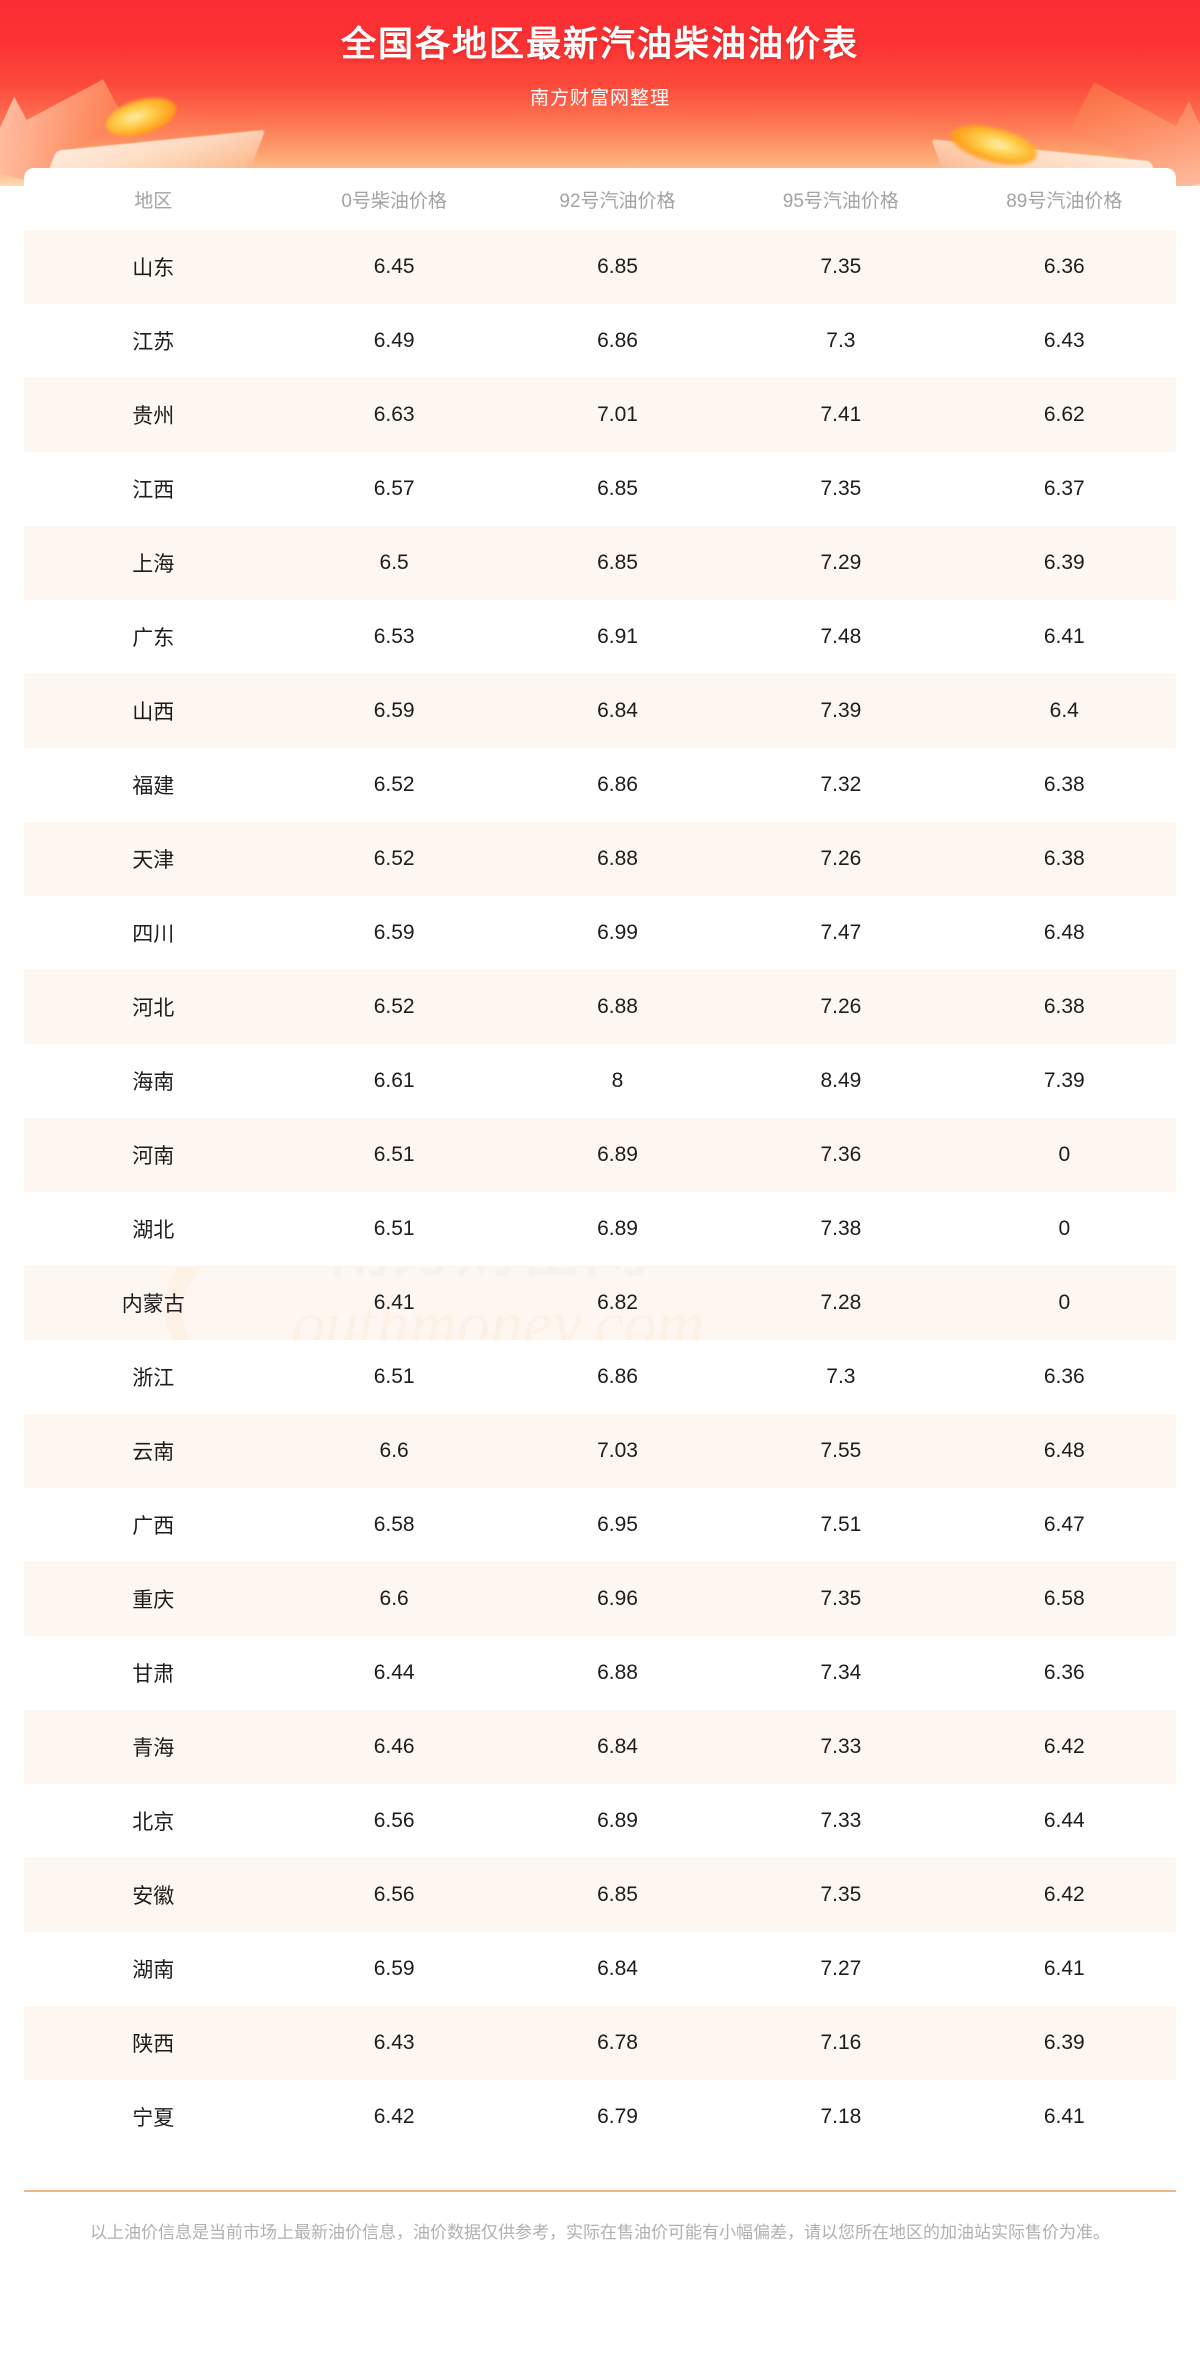 The image size is (1200, 2356). I want to click on table-row: 重庆 6.6 6.96 7.35 6.58, so click(600, 1599).